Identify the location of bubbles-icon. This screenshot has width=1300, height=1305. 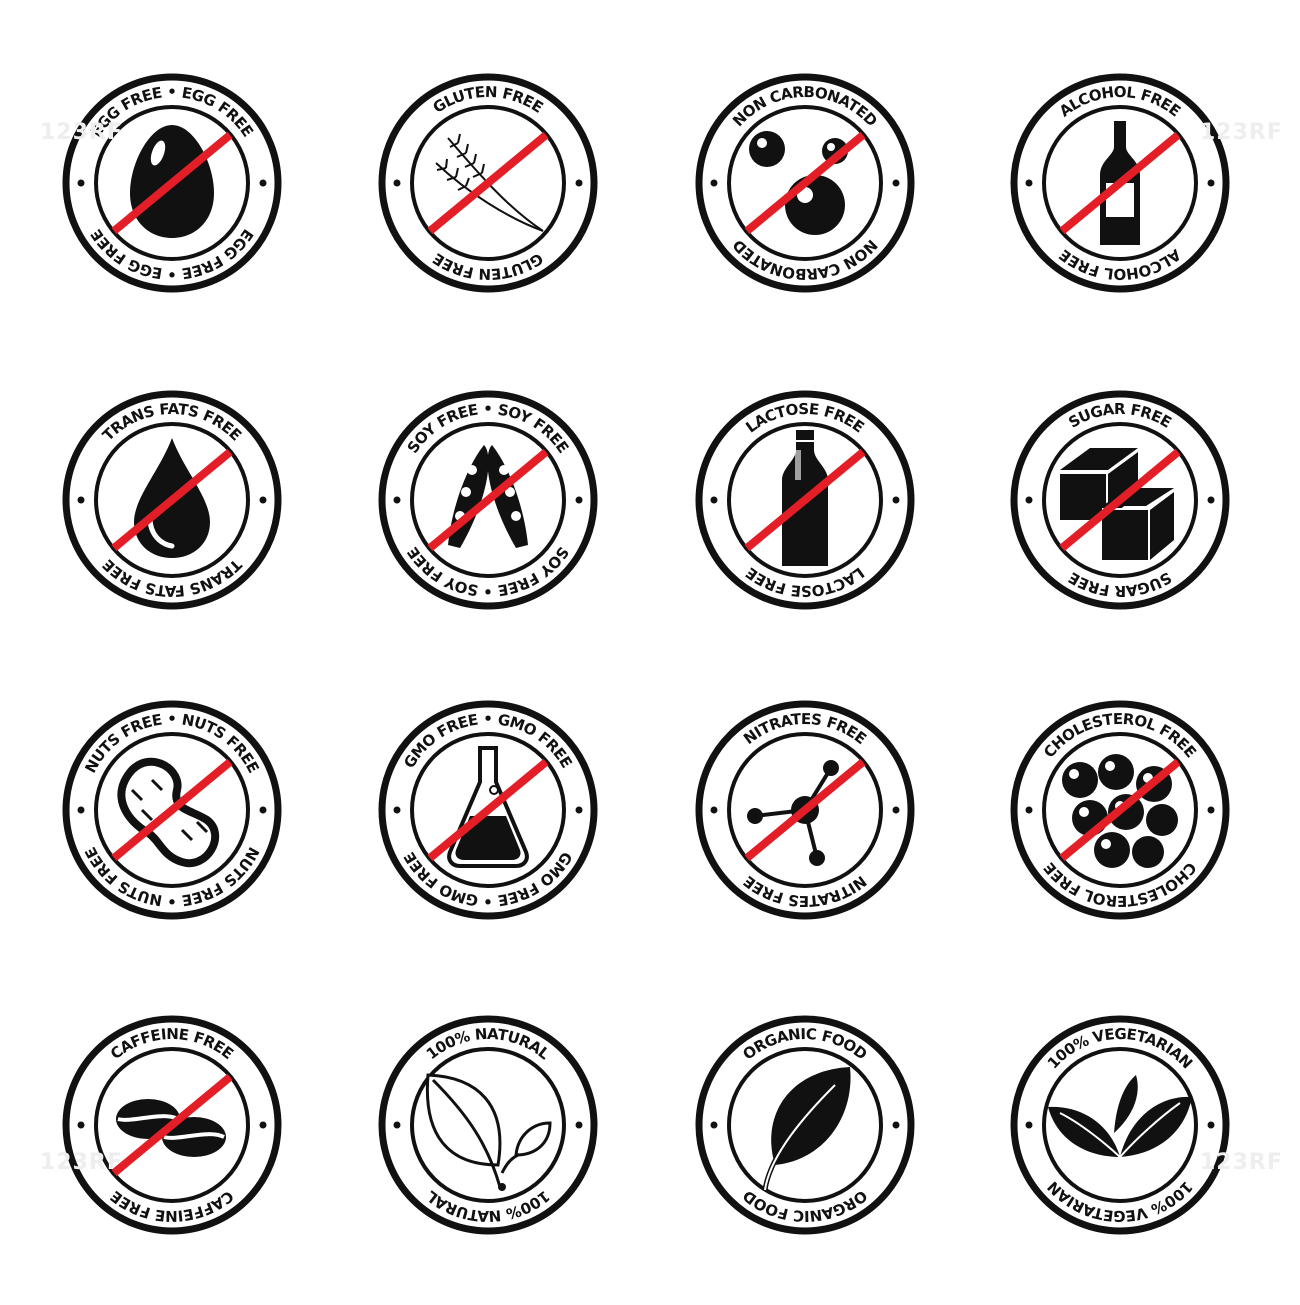
(798, 183).